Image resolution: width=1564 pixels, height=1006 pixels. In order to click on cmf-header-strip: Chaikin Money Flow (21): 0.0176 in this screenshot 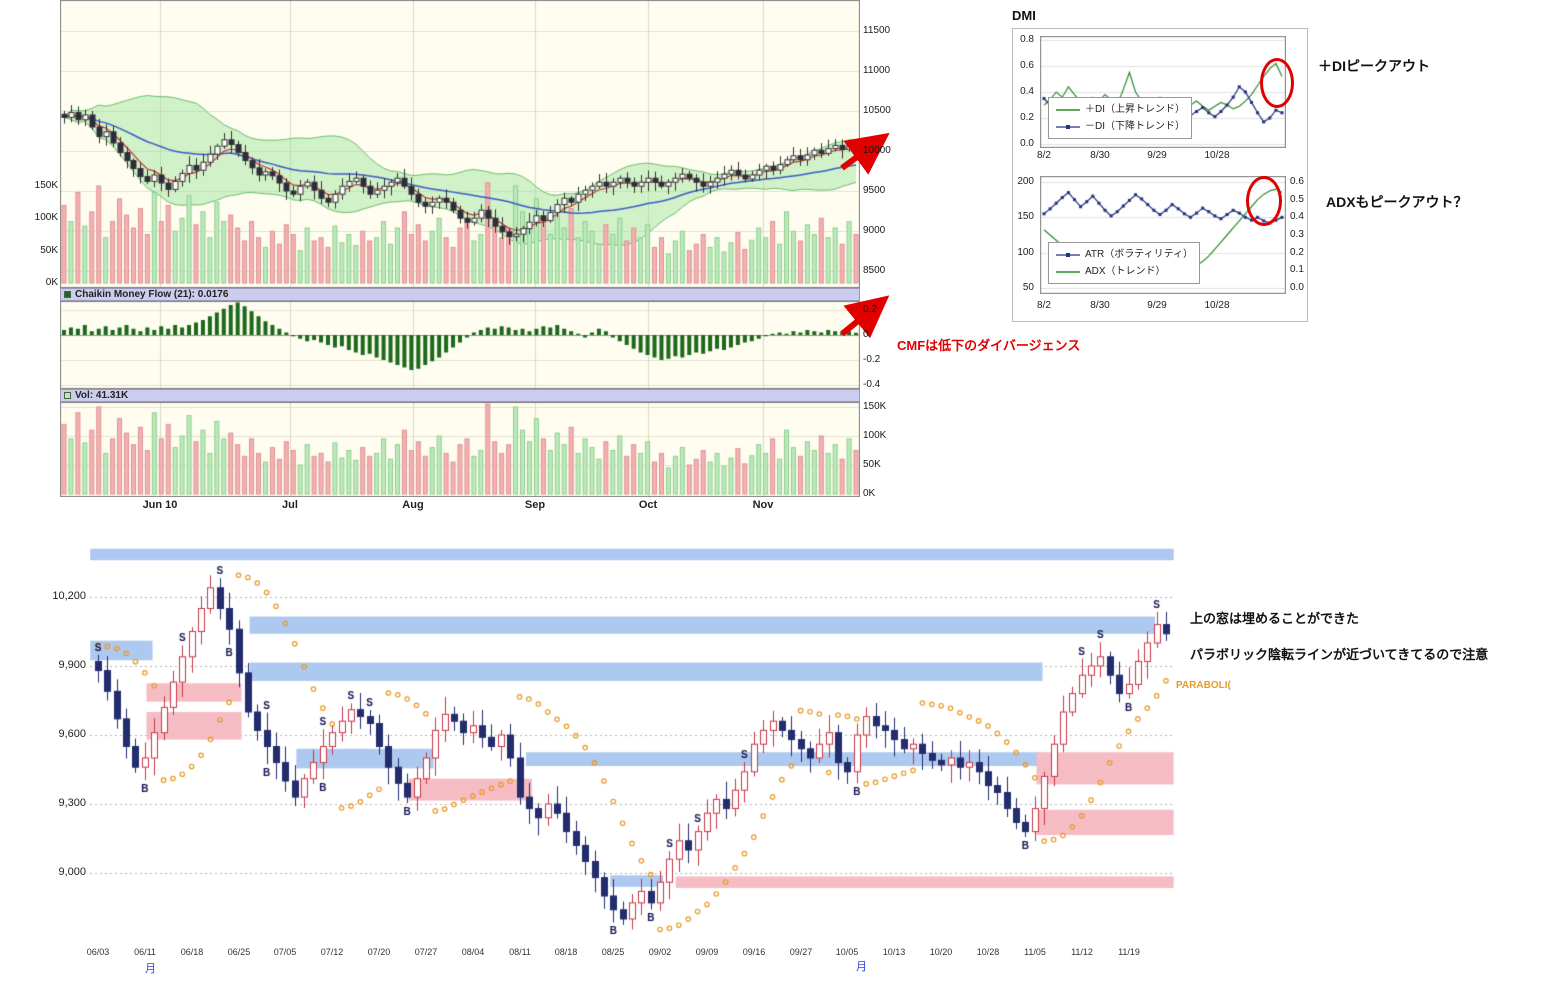, I will do `click(460, 294)`.